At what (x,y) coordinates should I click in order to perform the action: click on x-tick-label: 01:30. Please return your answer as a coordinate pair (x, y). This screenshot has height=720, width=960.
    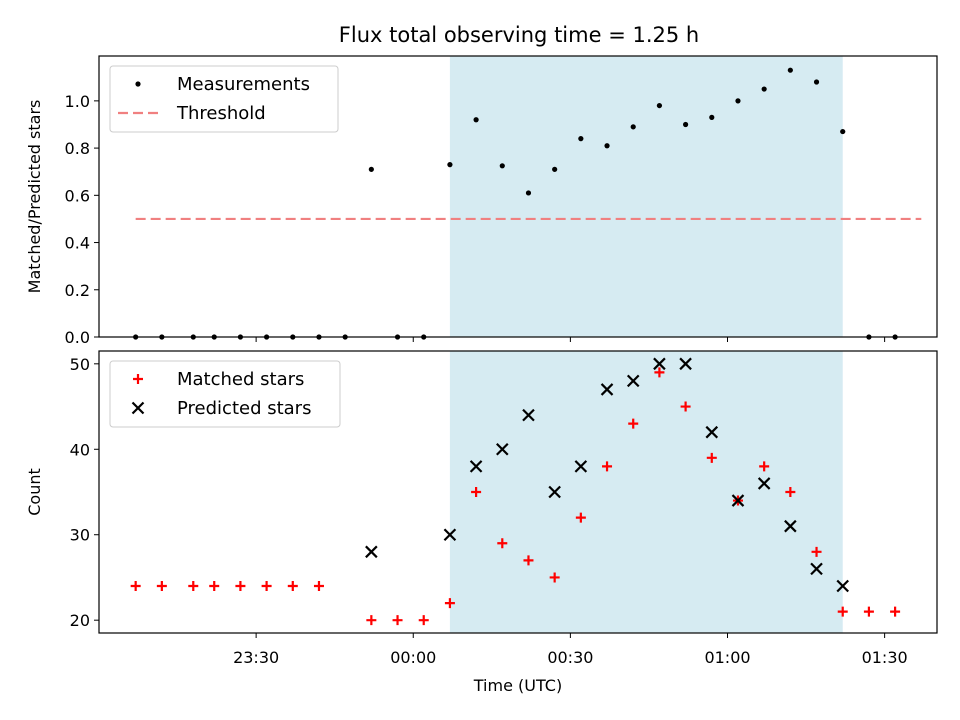
    Looking at the image, I should click on (885, 657).